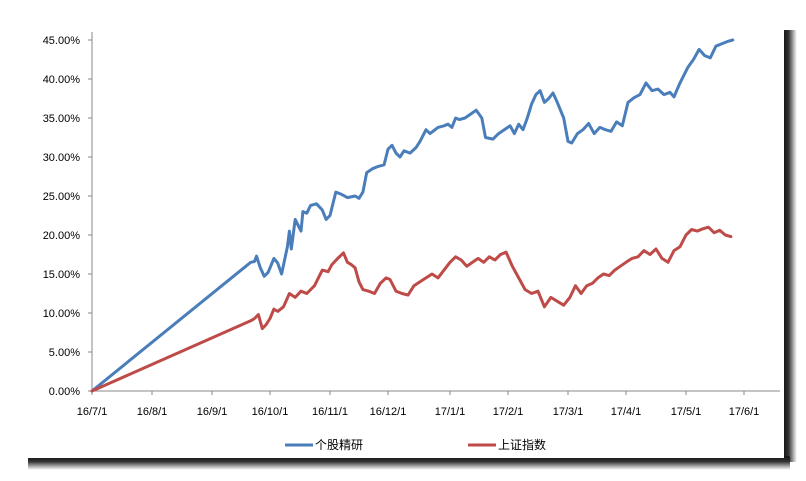 Image resolution: width=806 pixels, height=481 pixels. I want to click on x-tick-label: 17/3/1, so click(568, 412).